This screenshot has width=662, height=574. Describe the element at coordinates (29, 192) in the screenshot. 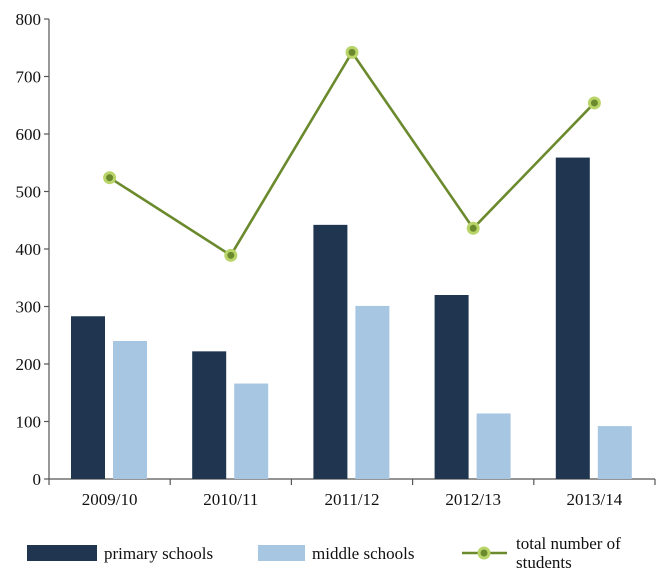

I see `y-tick-label: 500` at that location.